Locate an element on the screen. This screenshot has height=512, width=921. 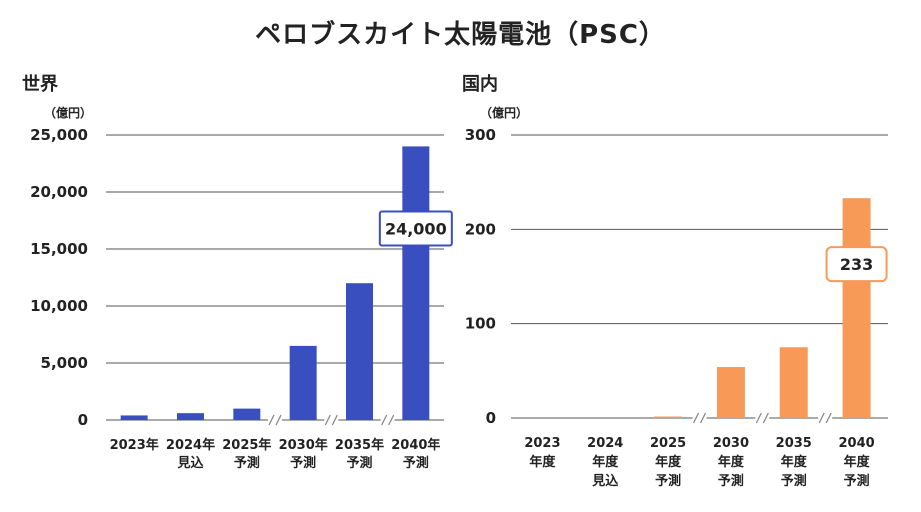
chart-title: ペロブスカイト太陽電池（PSC） is located at coordinates (460, 35).